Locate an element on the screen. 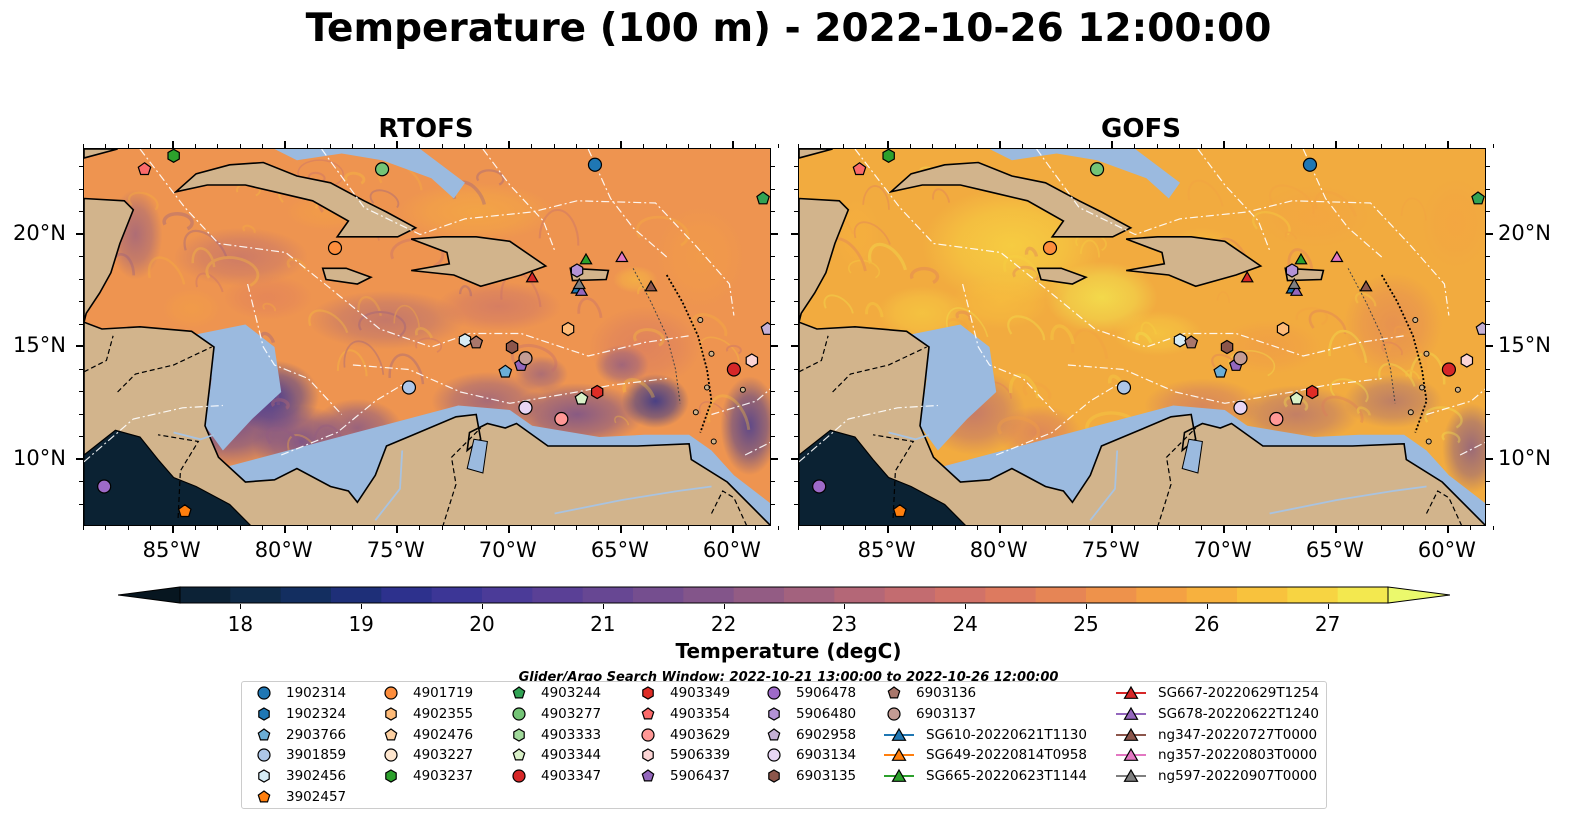  legend-label: 4902355 is located at coordinates (443, 713).